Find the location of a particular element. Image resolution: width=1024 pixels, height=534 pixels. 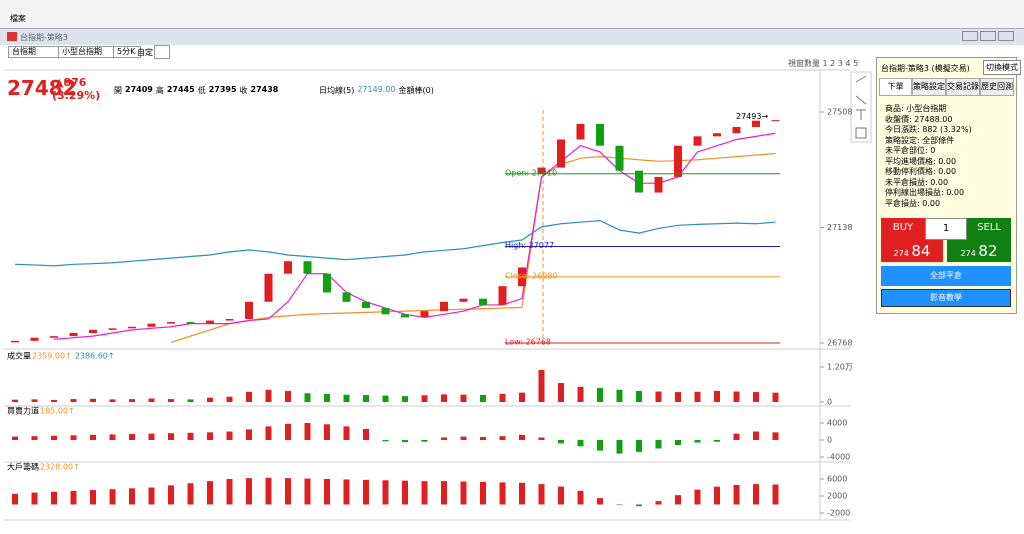

close-all-button: 全部平倉 is located at coordinates (946, 276).